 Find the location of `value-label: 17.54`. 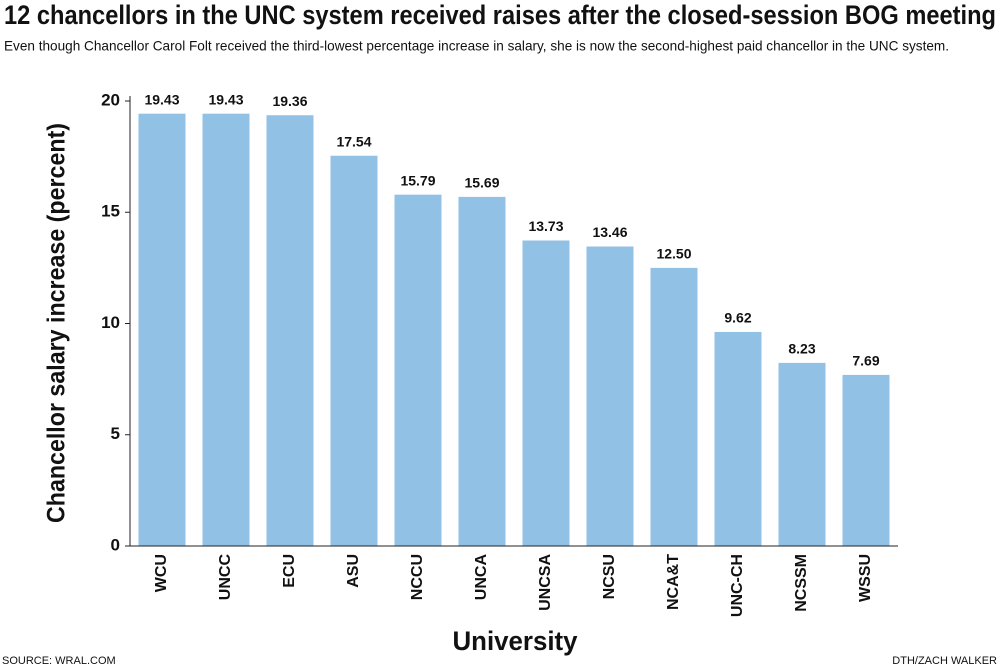

value-label: 17.54 is located at coordinates (353, 141).